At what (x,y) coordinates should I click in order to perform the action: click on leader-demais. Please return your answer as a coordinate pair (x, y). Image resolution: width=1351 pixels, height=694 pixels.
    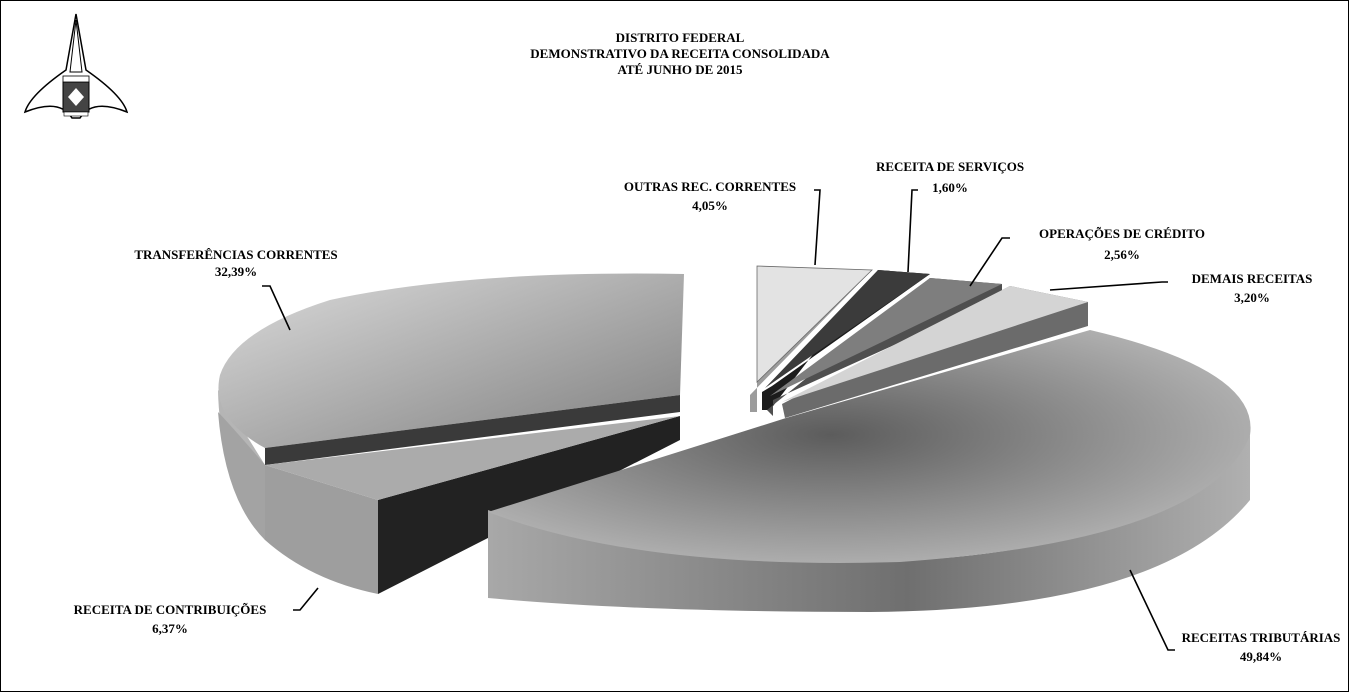
    Looking at the image, I should click on (1108, 286).